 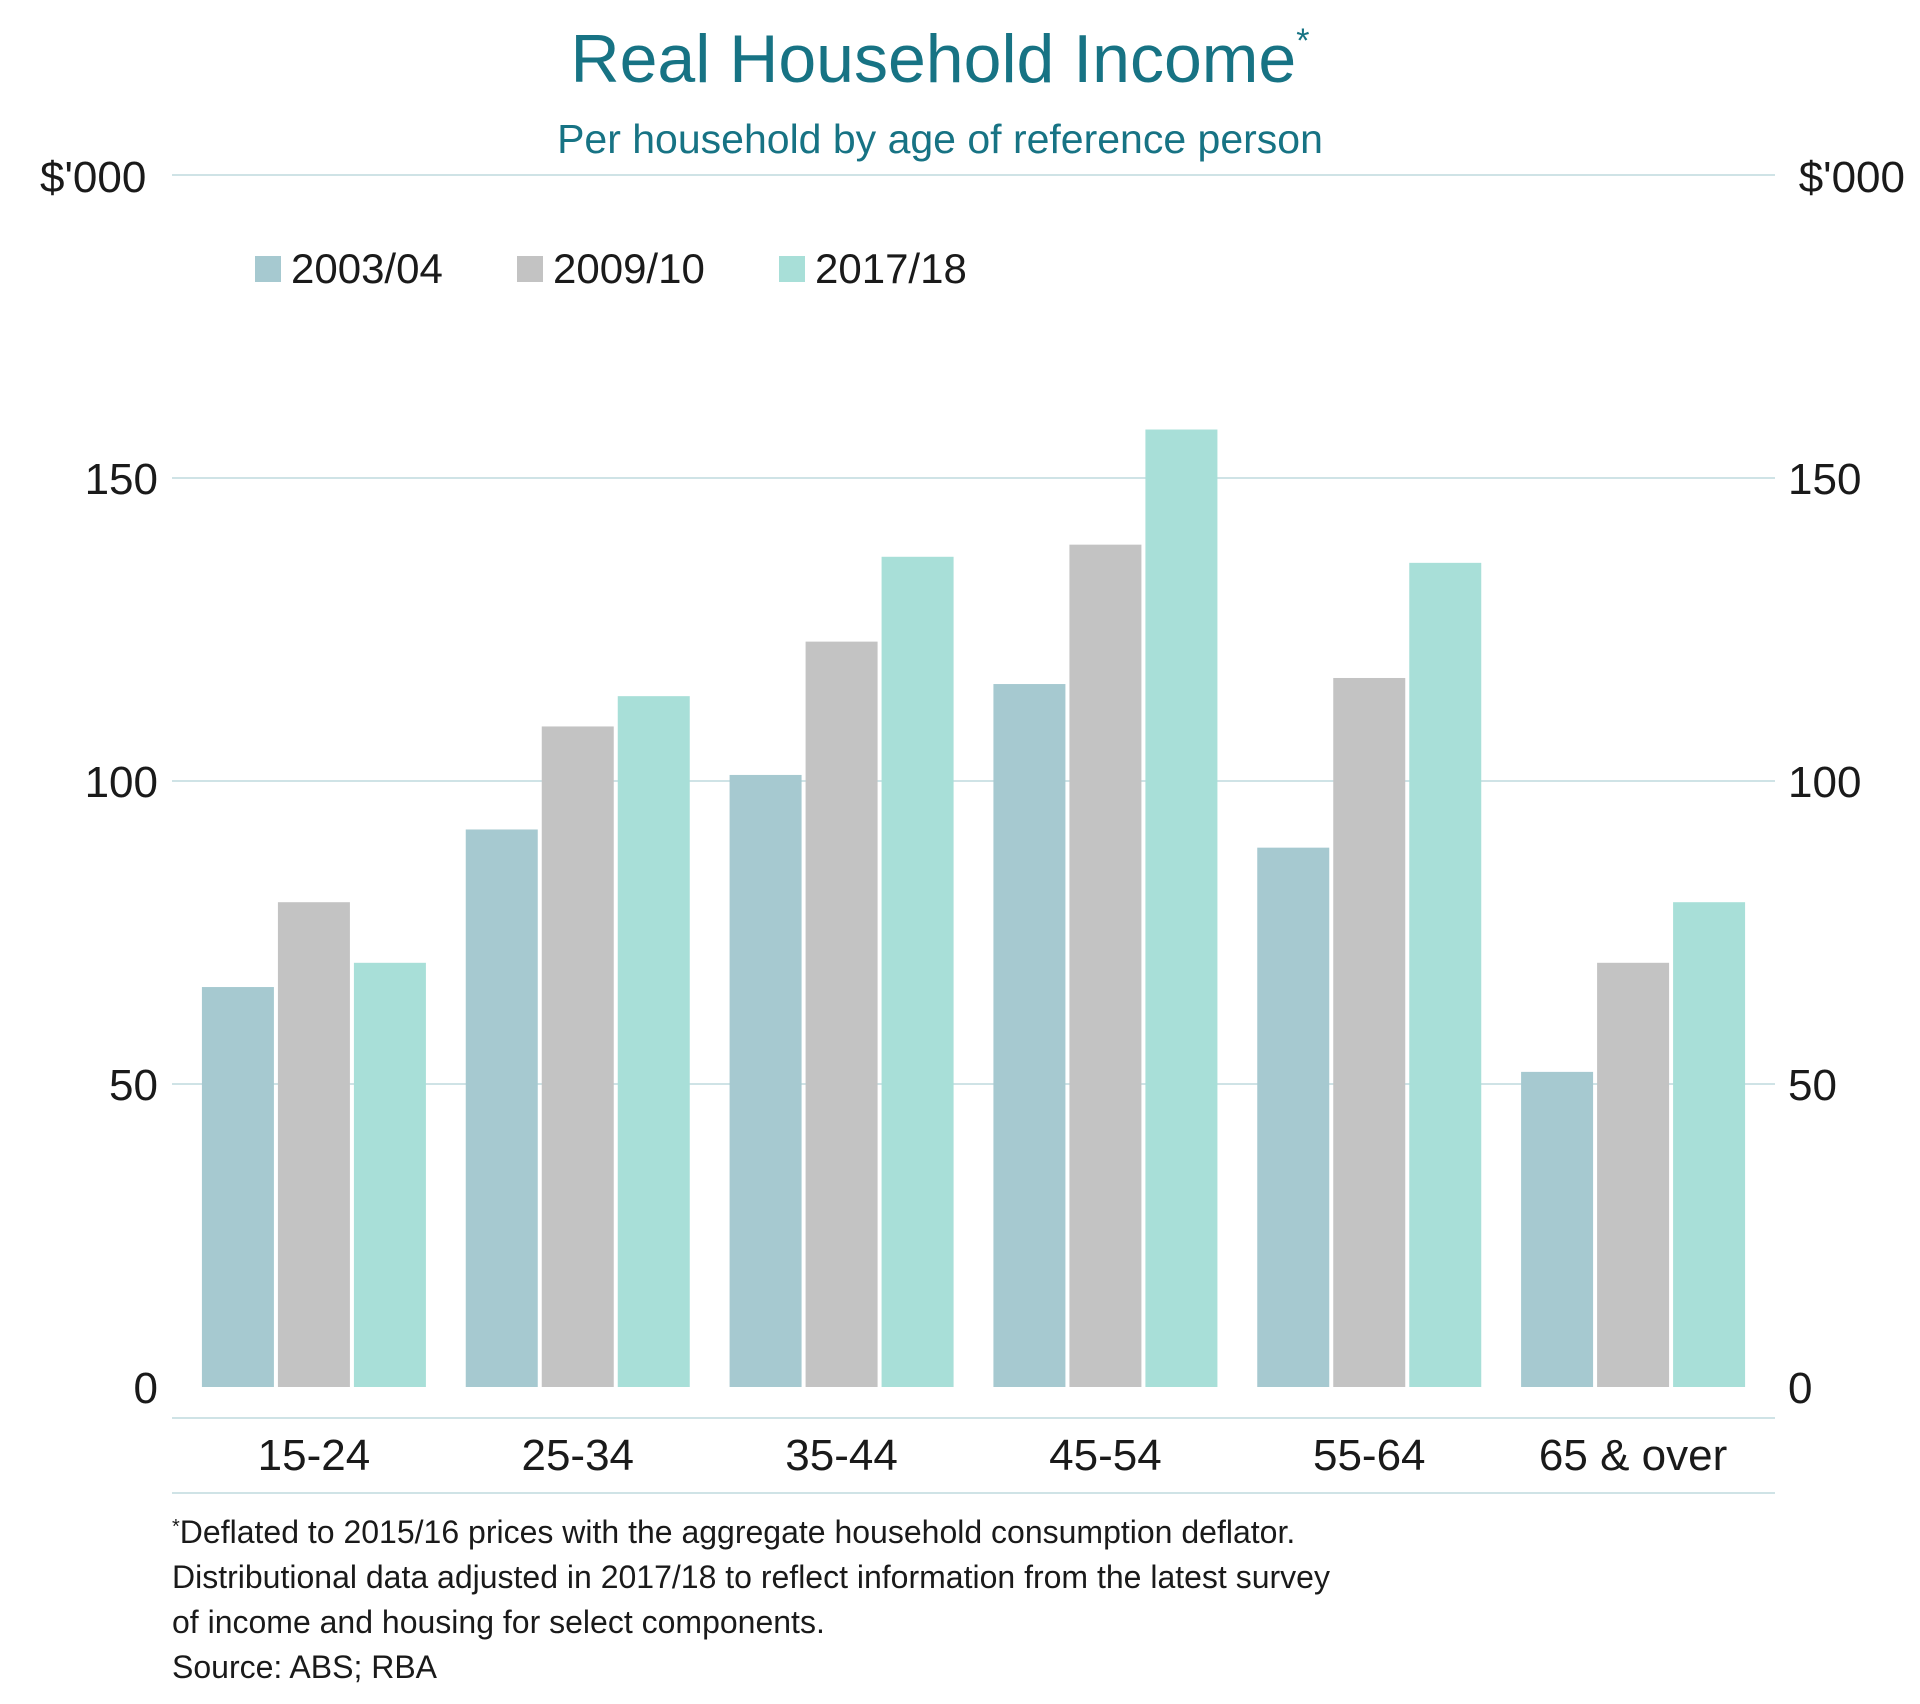 I want to click on title-footnote-marker: *, so click(x=1302, y=41).